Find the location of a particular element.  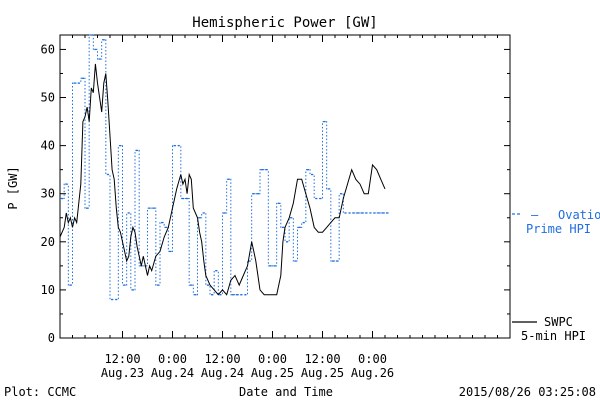

y-axis-label: P [GW] is located at coordinates (13, 187).